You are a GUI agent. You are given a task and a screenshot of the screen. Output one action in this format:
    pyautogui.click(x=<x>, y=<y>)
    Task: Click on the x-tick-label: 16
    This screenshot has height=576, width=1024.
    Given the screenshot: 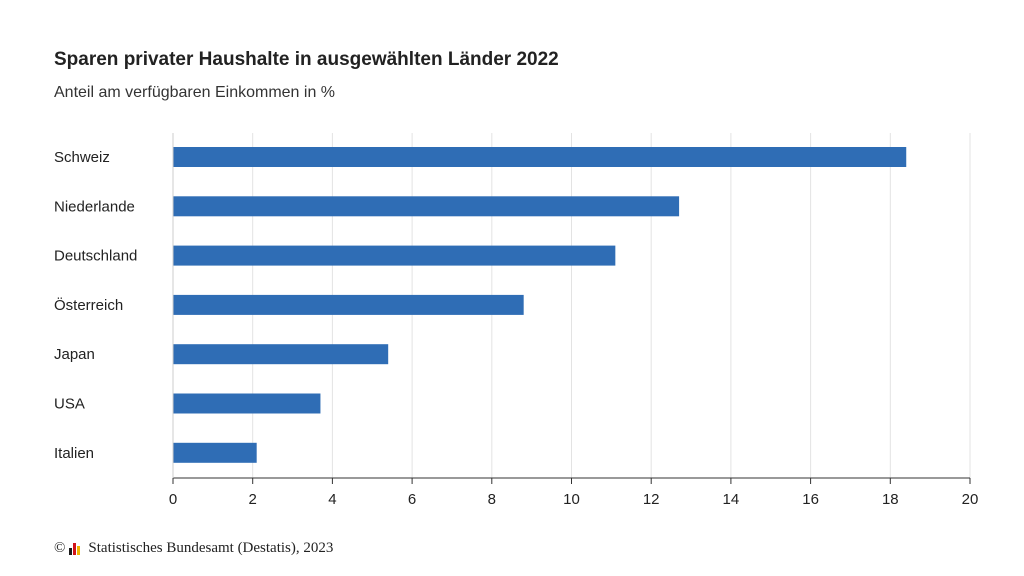 What is the action you would take?
    pyautogui.click(x=810, y=499)
    